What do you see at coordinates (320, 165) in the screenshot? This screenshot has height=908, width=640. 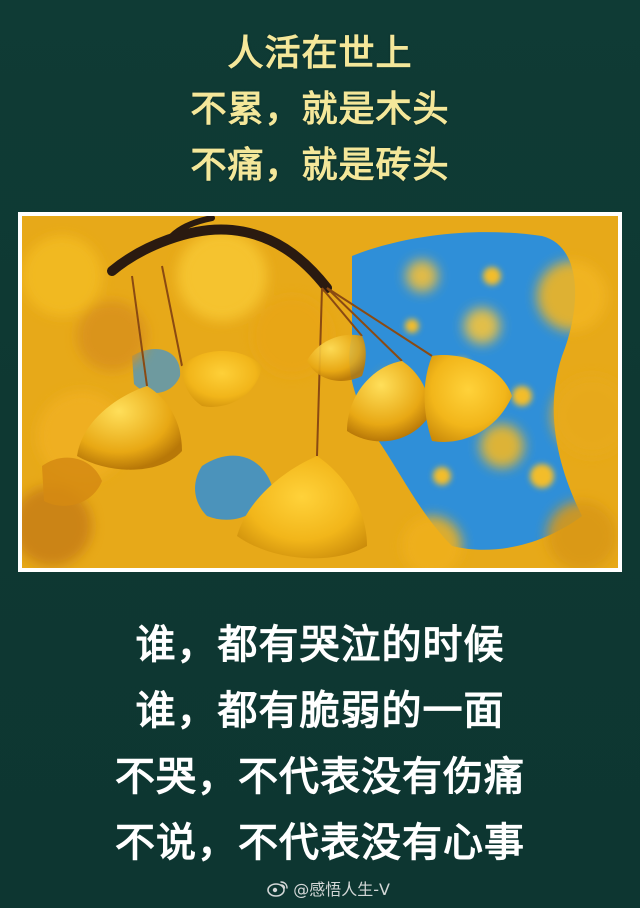 I see `top-line-3: 不痛，就是砖头` at bounding box center [320, 165].